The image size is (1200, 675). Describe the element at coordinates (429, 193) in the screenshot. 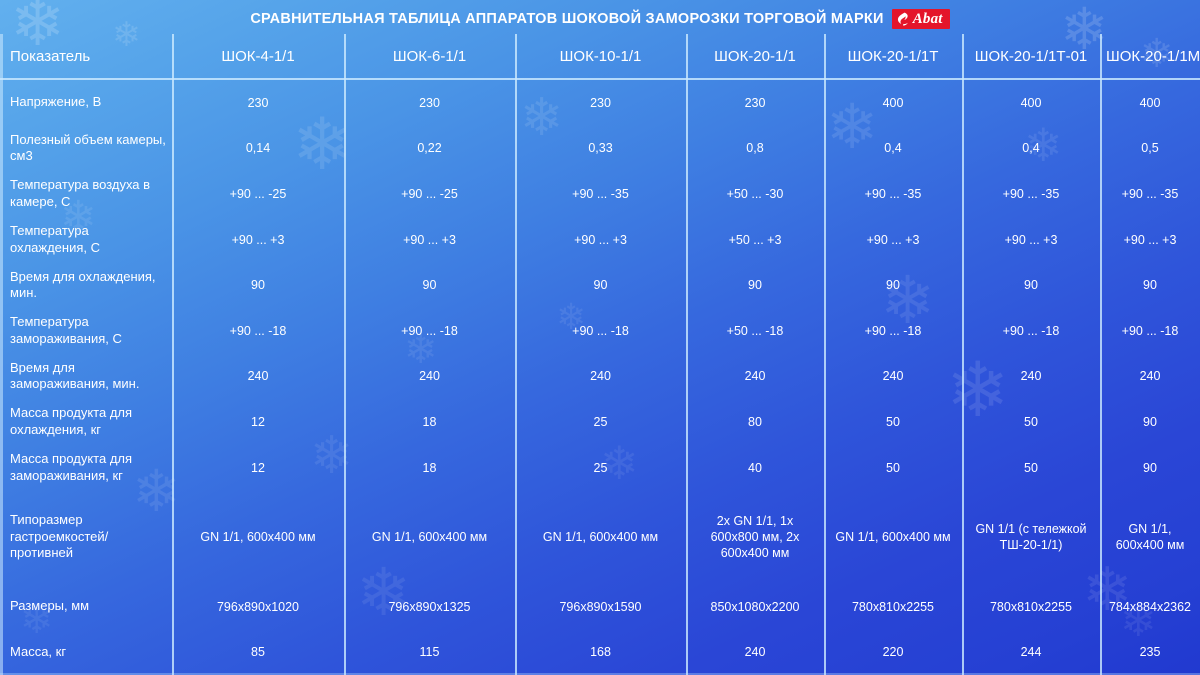

I see `table-cell: +90 ... -25` at that location.